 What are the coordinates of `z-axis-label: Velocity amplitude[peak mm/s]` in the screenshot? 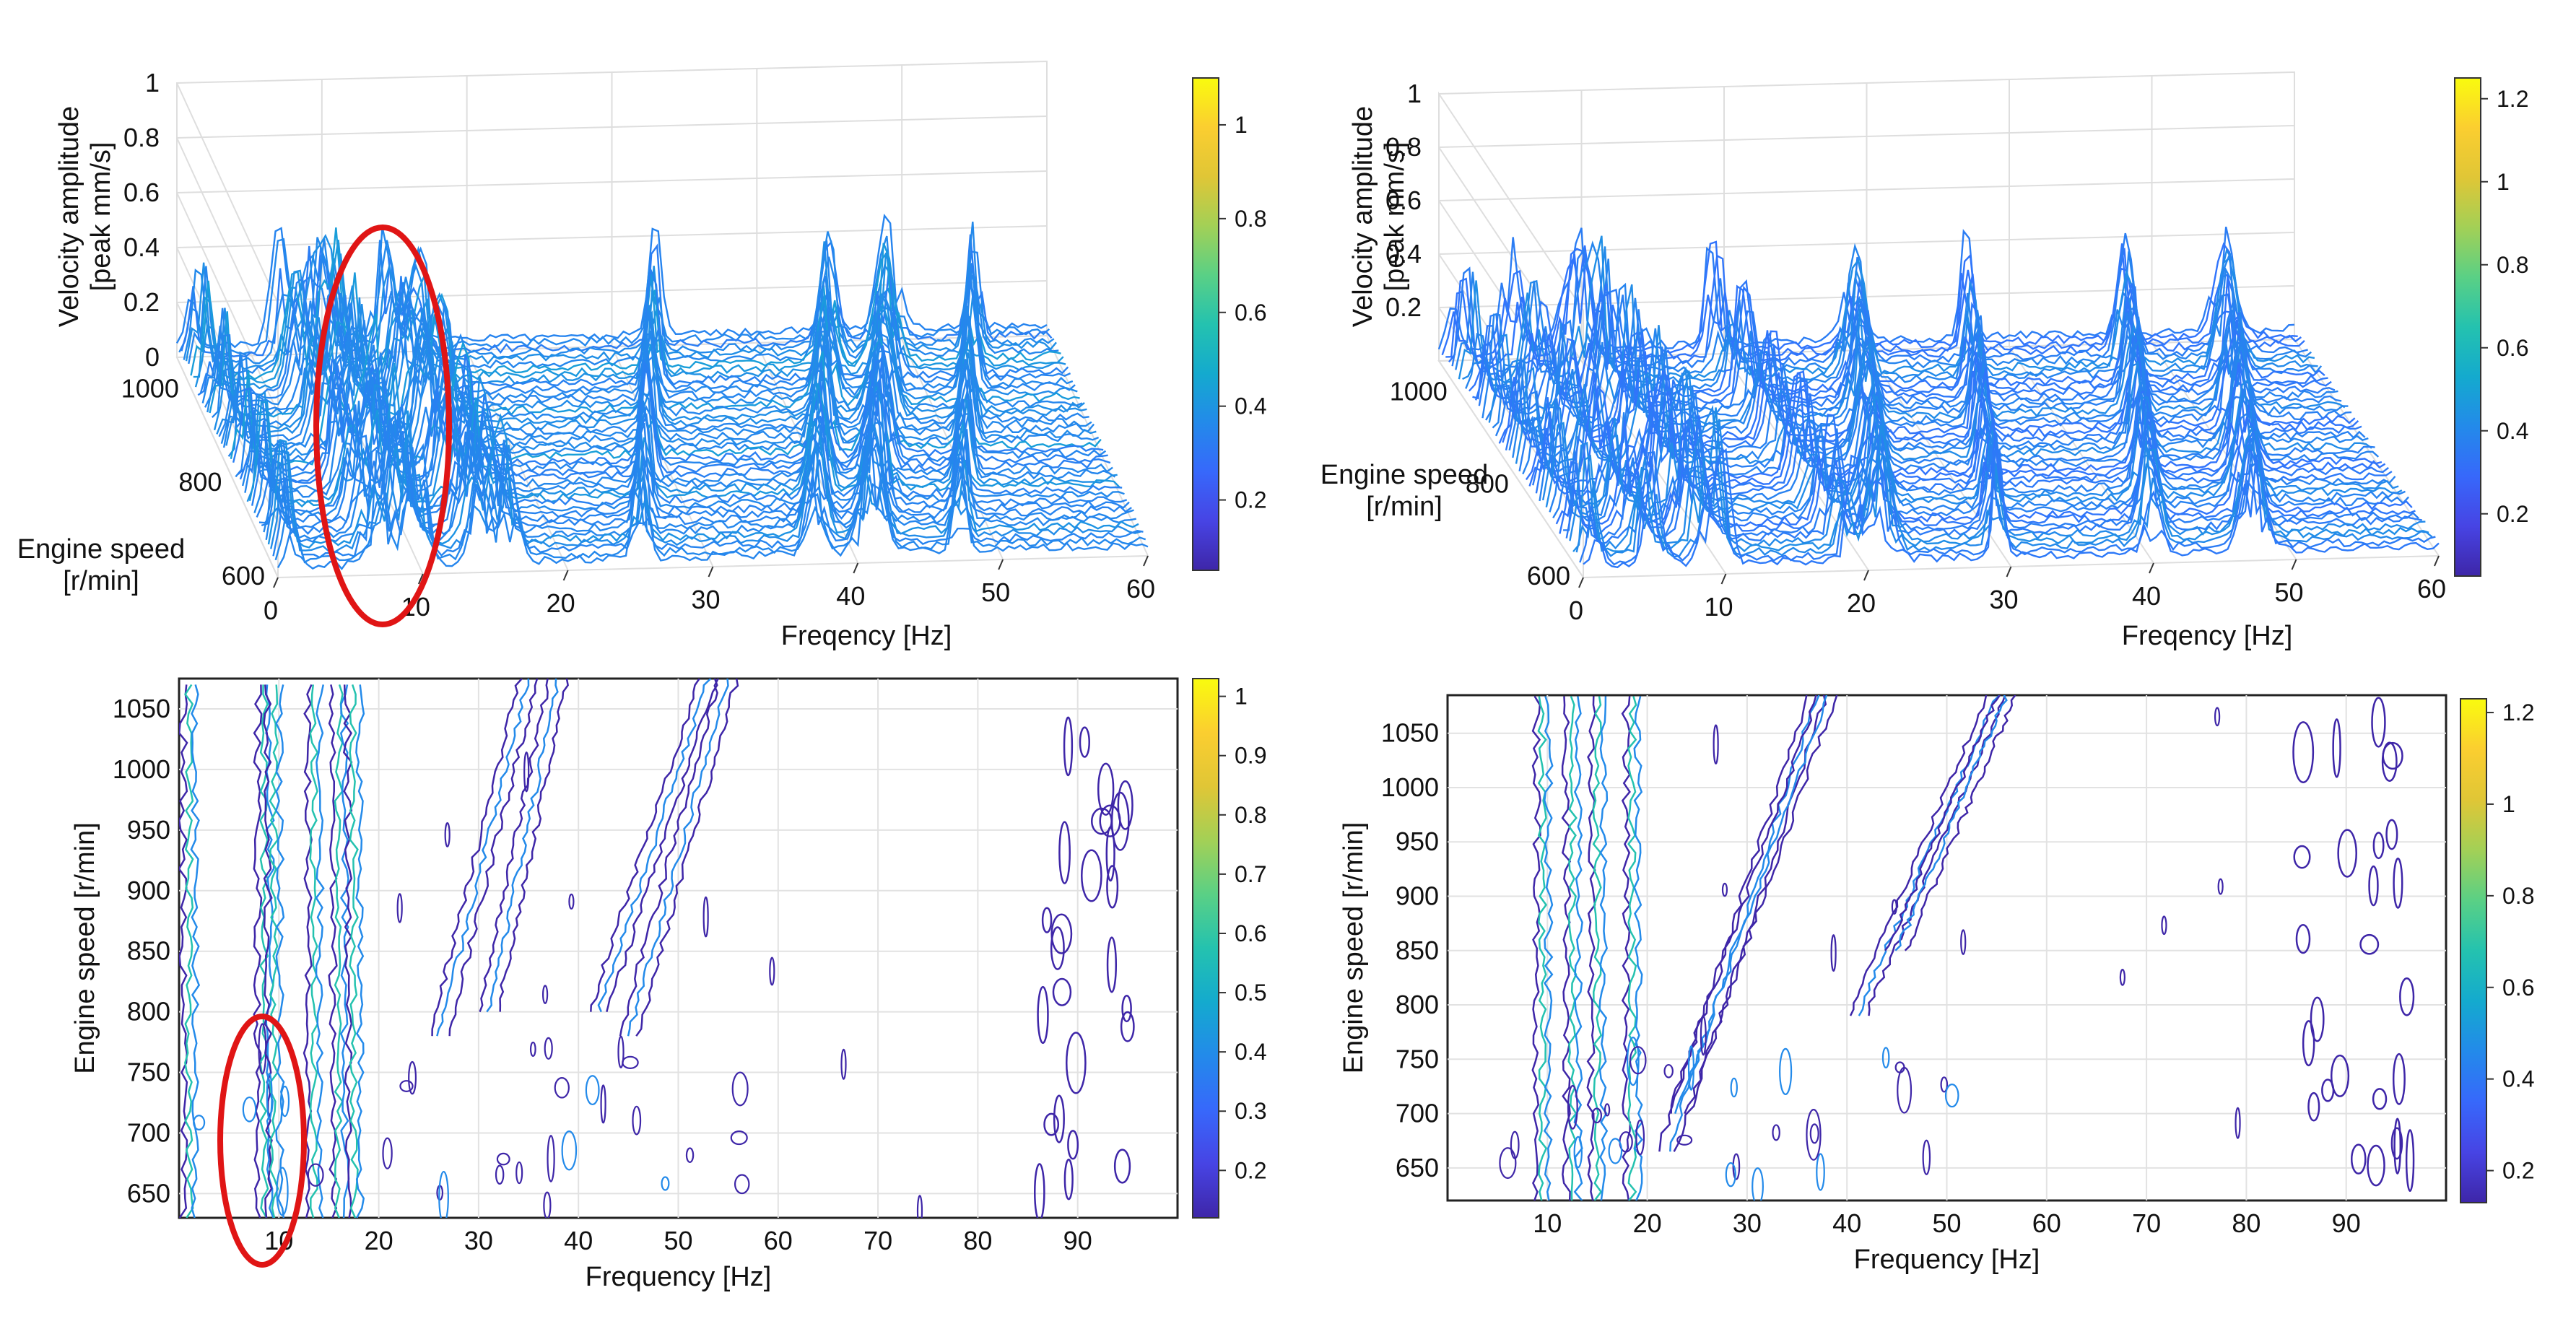 It's located at (85, 216).